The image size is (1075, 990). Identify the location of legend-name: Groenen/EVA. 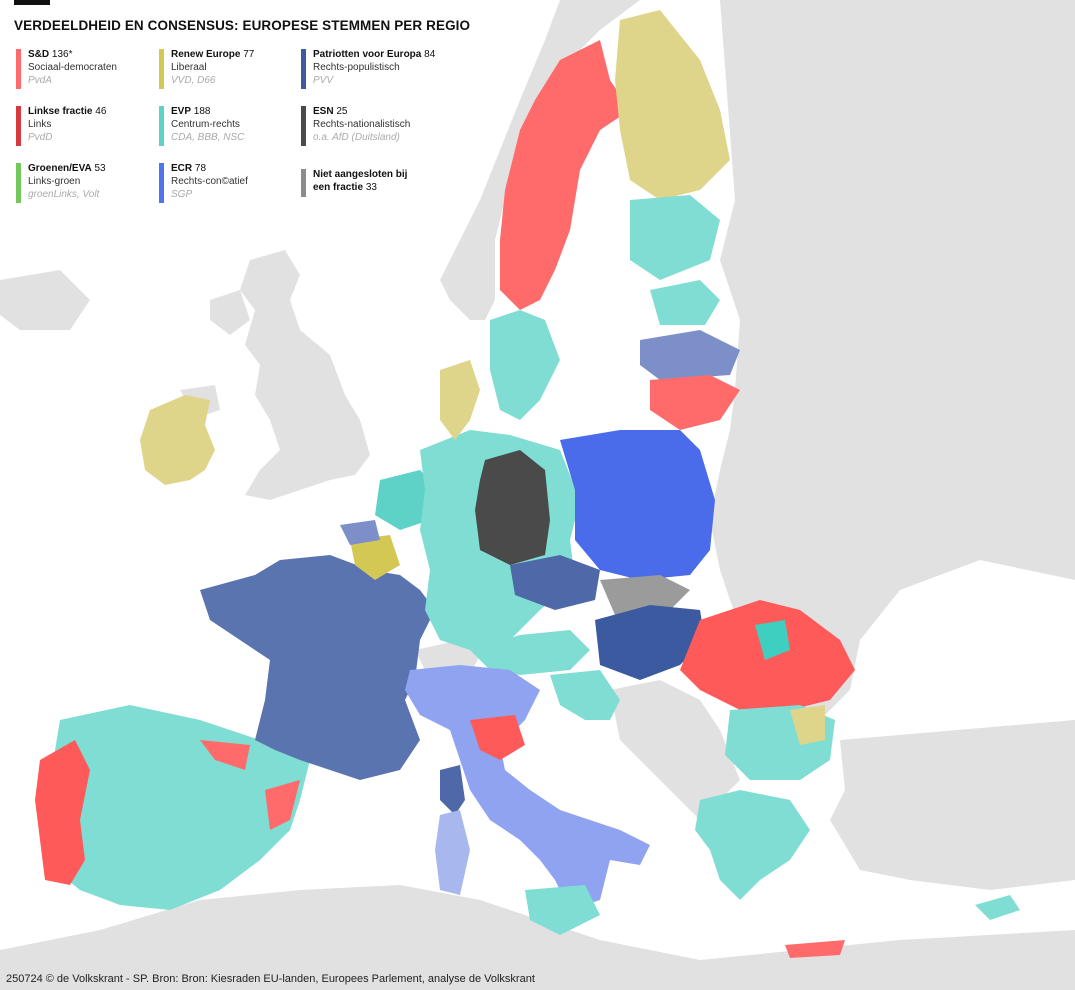
(60, 168).